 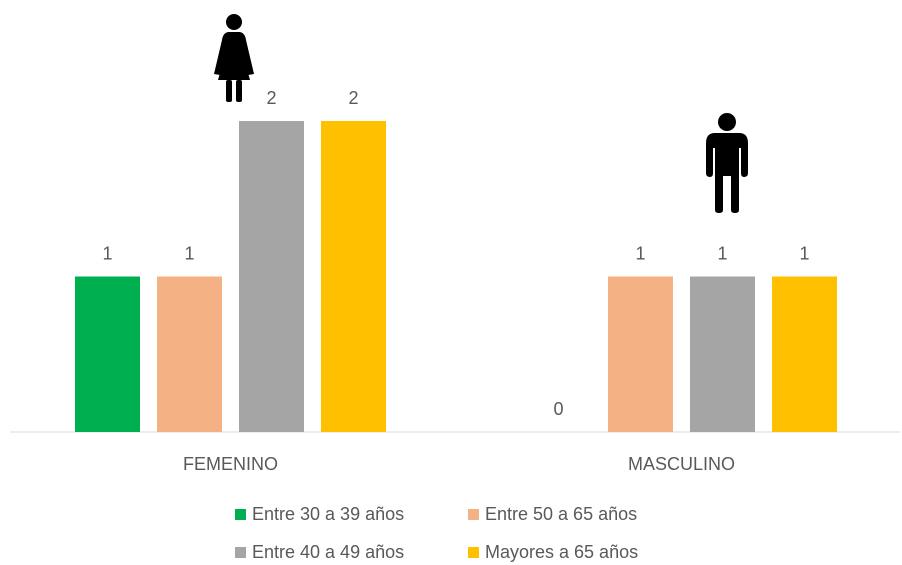 What do you see at coordinates (561, 514) in the screenshot?
I see `legend-label: Entre 50 a 65 años` at bounding box center [561, 514].